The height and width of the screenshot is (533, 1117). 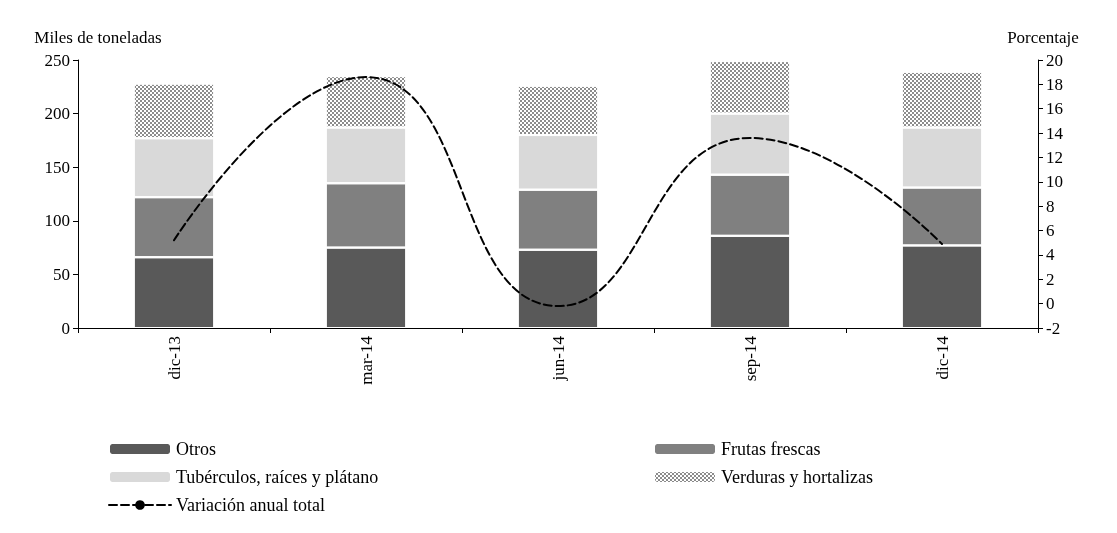 I want to click on y2-tick-label: 2, so click(x=1050, y=279).